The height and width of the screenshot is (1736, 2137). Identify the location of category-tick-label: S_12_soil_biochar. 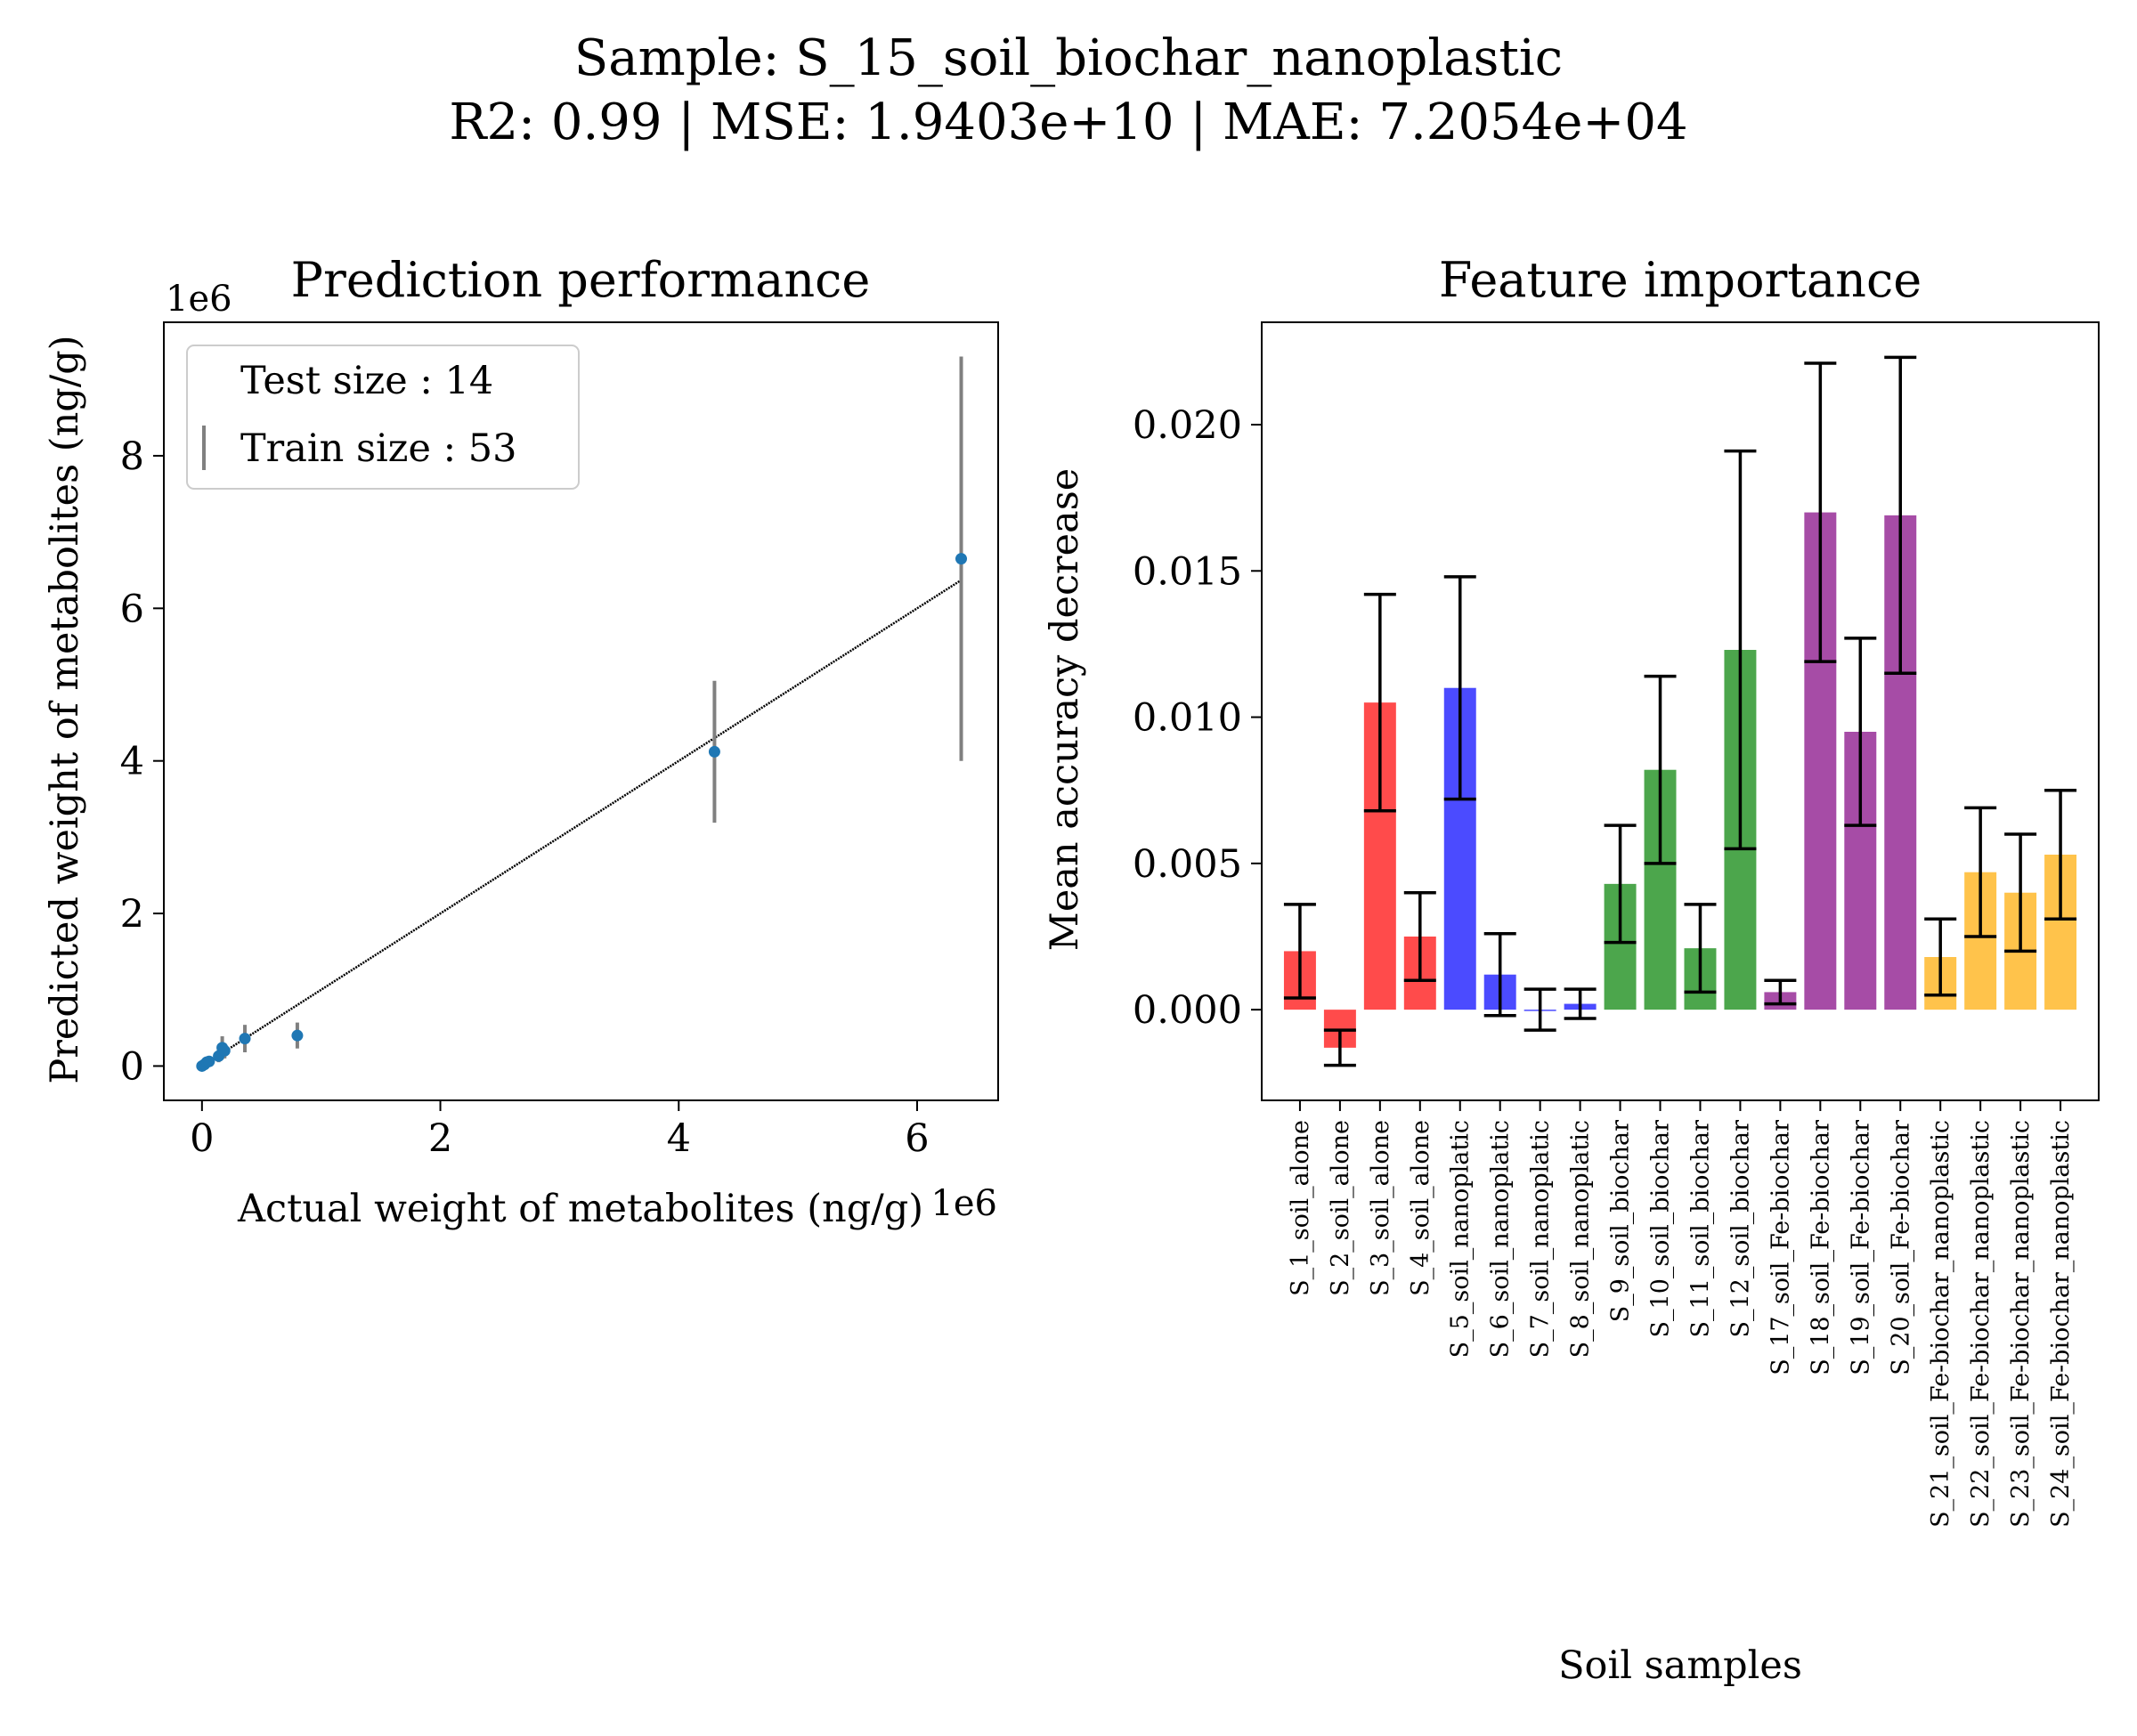
(1740, 1229).